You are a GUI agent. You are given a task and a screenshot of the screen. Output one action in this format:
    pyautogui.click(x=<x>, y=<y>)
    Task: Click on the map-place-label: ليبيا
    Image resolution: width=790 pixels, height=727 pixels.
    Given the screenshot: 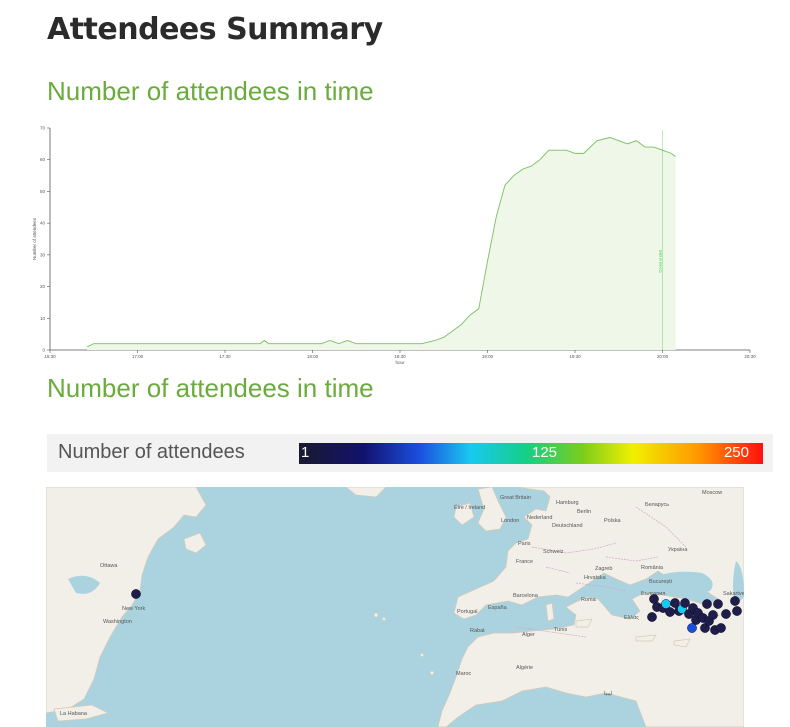 What is the action you would take?
    pyautogui.click(x=608, y=693)
    